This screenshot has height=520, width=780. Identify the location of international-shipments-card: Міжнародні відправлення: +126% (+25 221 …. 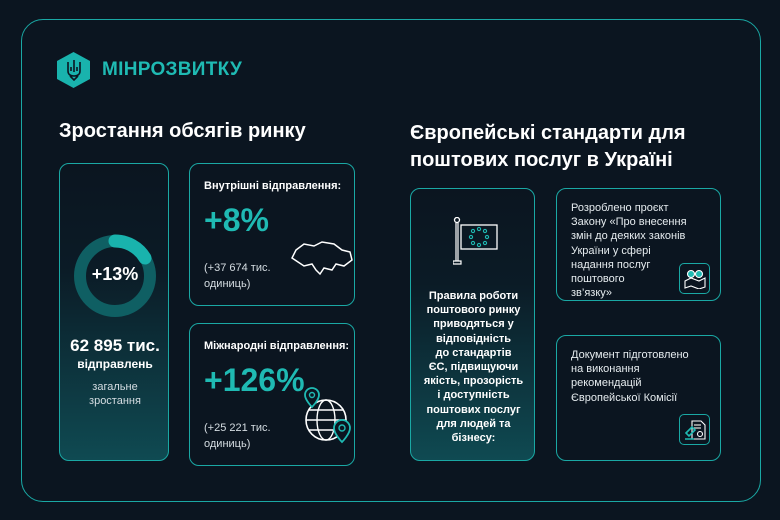
(272, 394).